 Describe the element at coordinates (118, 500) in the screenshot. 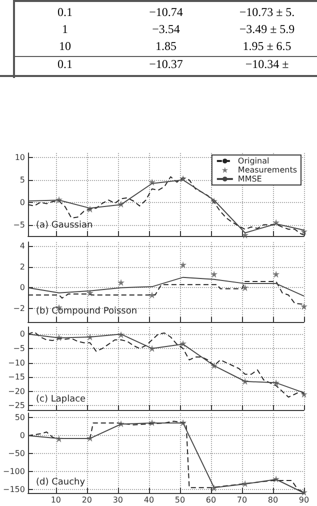

I see `x-tick-label: 30` at that location.